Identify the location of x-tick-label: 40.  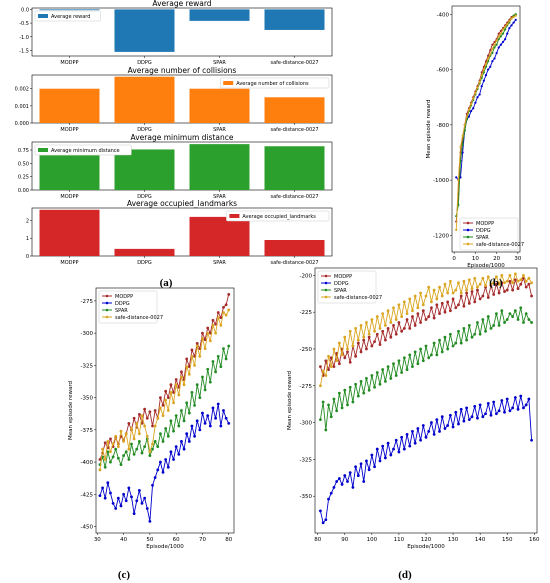
(123, 540).